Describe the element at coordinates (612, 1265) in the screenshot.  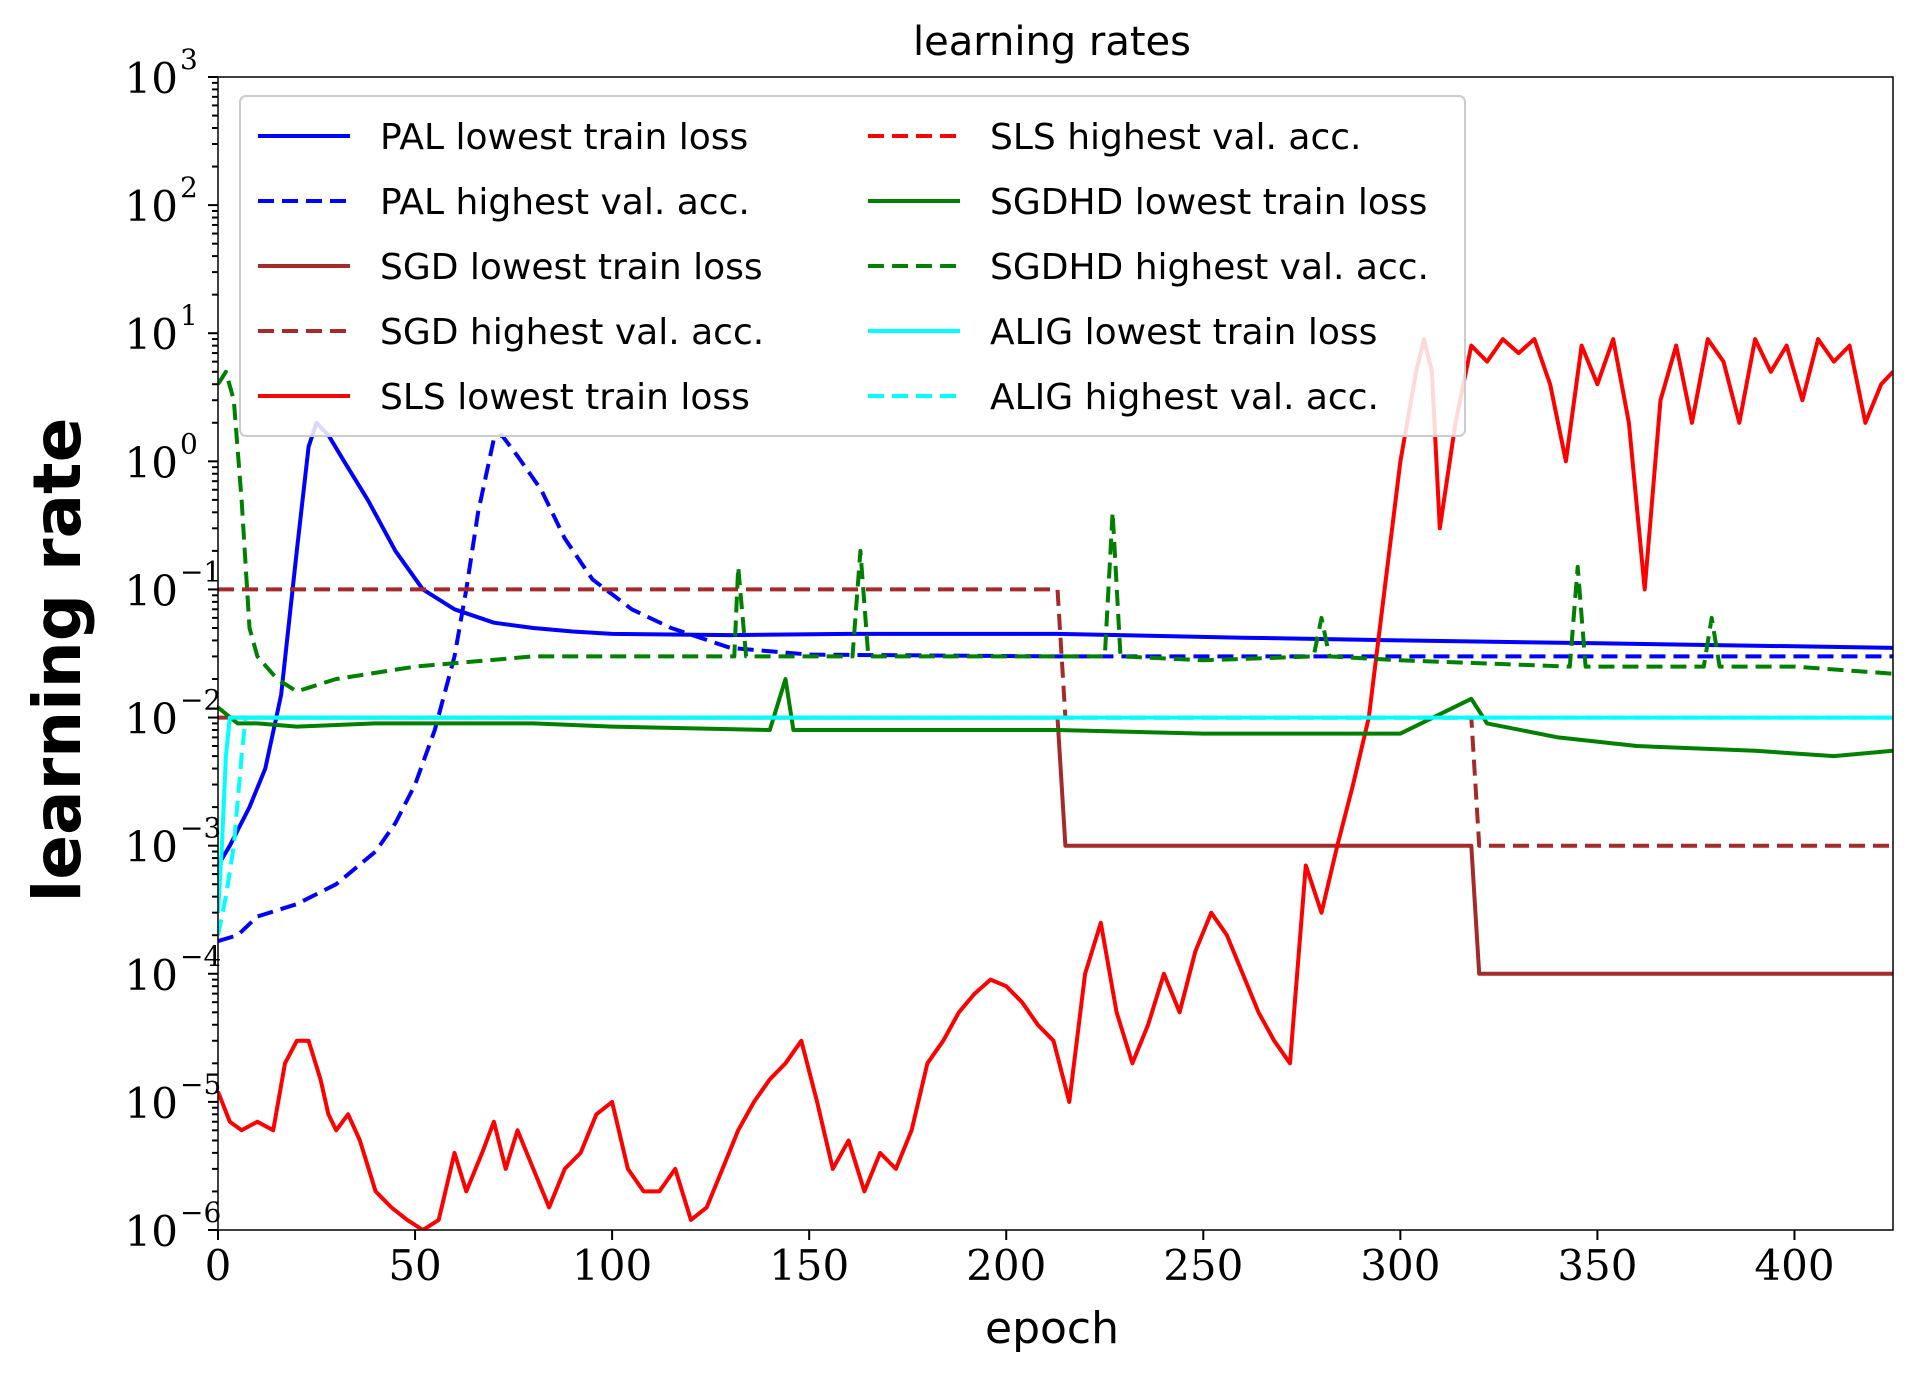
I see `x-tick-label: 100` at that location.